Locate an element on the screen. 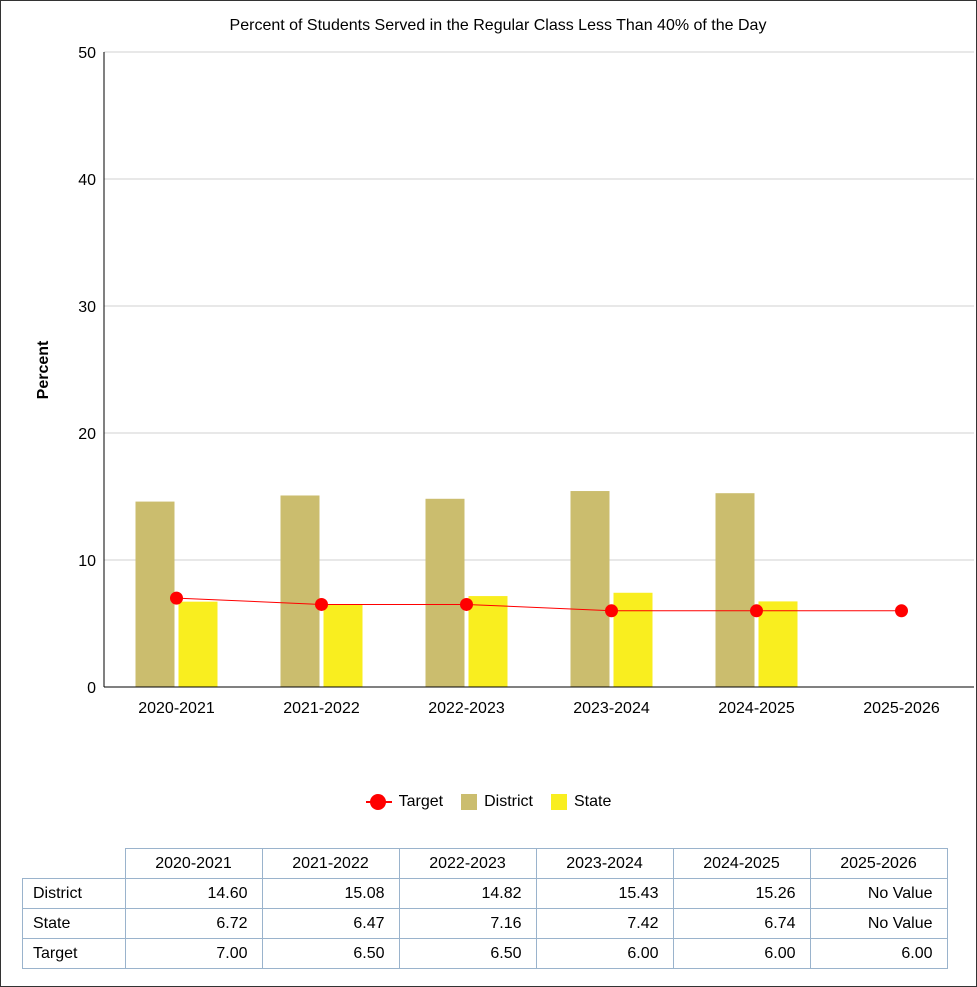 The image size is (977, 987). y-axis-label: Percent is located at coordinates (43, 369).